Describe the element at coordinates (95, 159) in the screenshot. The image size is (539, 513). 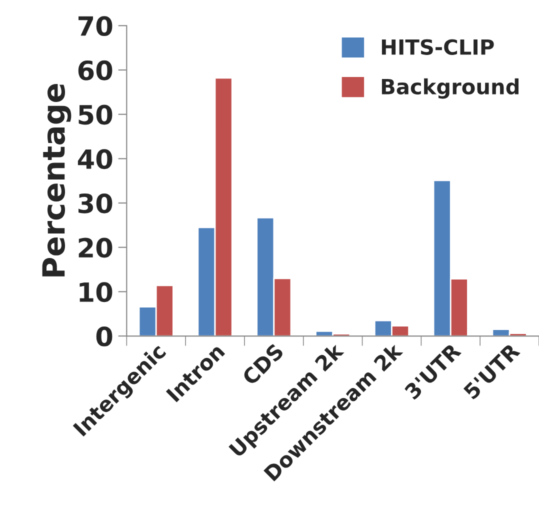
I see `y-tick-label: 40` at that location.